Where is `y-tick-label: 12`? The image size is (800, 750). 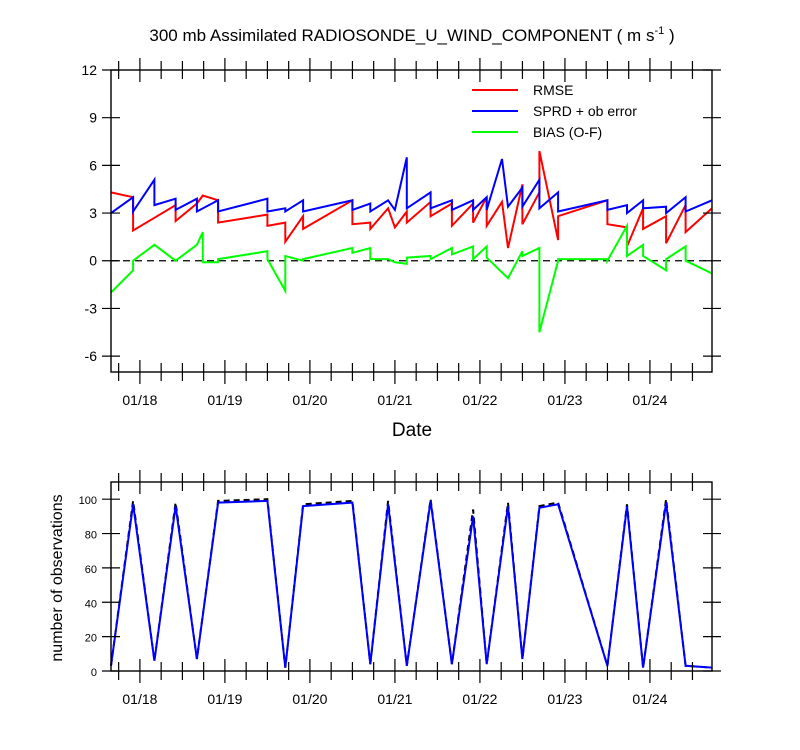
y-tick-label: 12 is located at coordinates (89, 70).